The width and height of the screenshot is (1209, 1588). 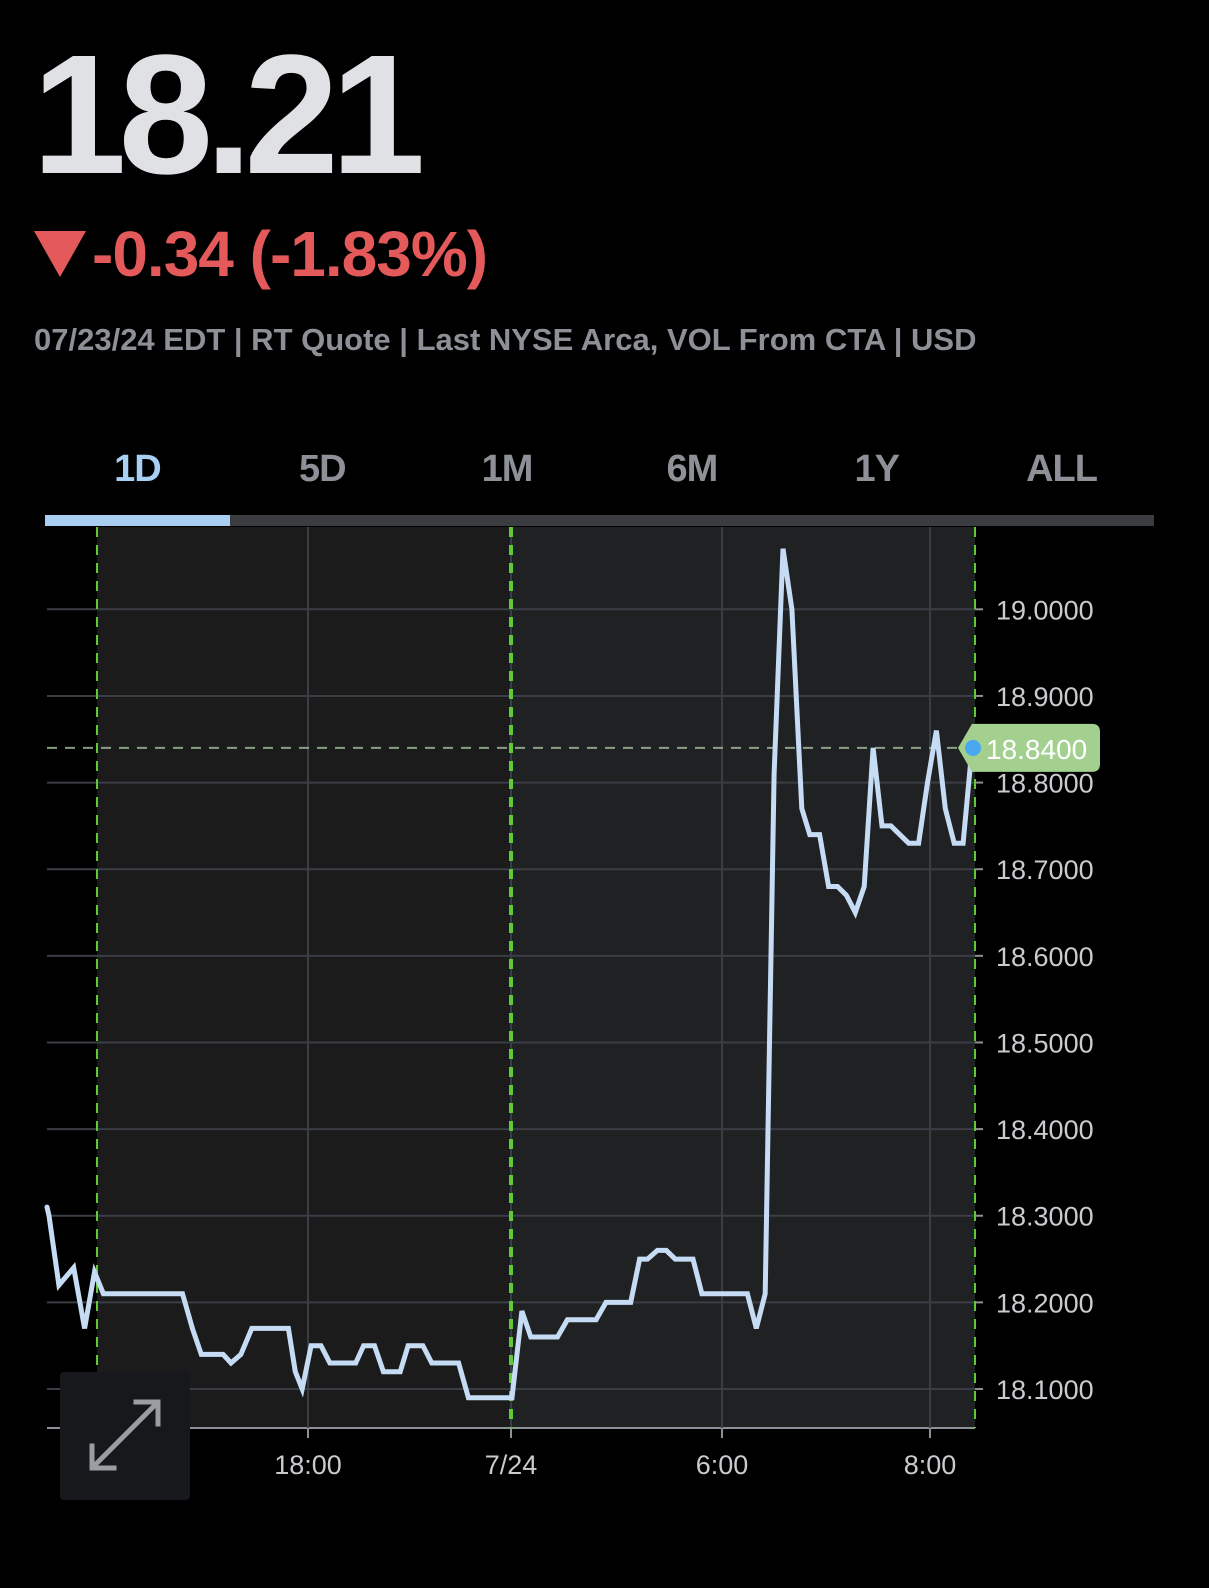 What do you see at coordinates (692, 469) in the screenshot?
I see `tab-6m: 6M` at bounding box center [692, 469].